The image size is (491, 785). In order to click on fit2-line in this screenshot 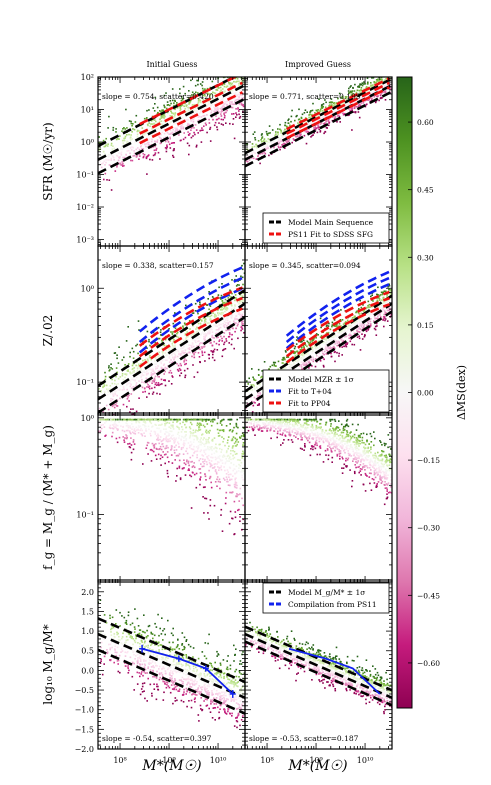, I will do `click(337, 333)`.